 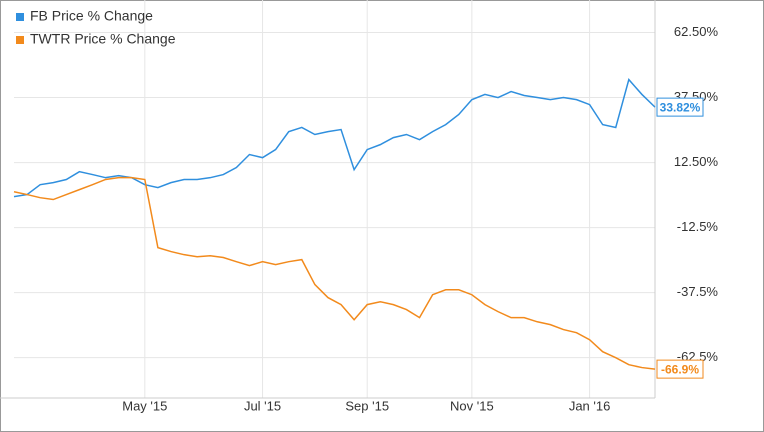 What do you see at coordinates (698, 226) in the screenshot?
I see `y-tick-label: -12.5%` at bounding box center [698, 226].